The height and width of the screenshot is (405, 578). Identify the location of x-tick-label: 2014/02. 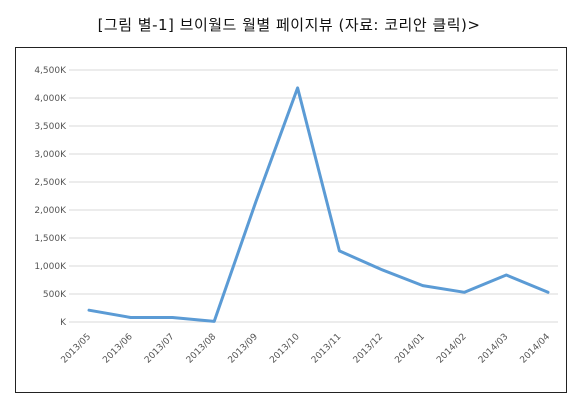
(452, 349).